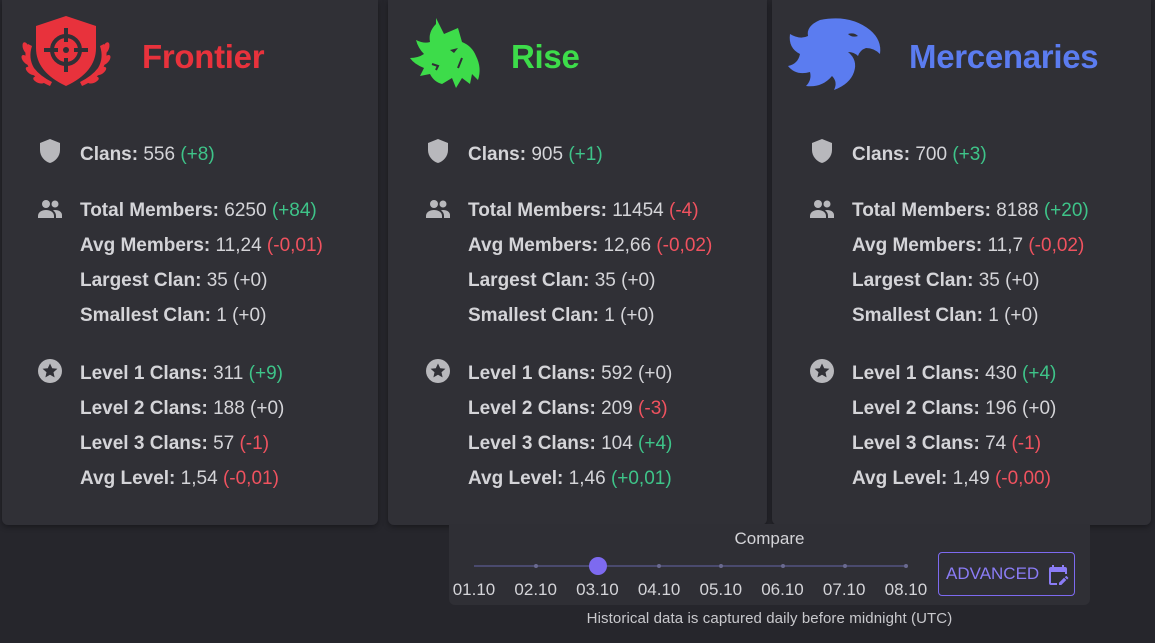 The width and height of the screenshot is (1155, 643). What do you see at coordinates (66, 51) in the screenshot?
I see `crosshair-shield-laurel-icon` at bounding box center [66, 51].